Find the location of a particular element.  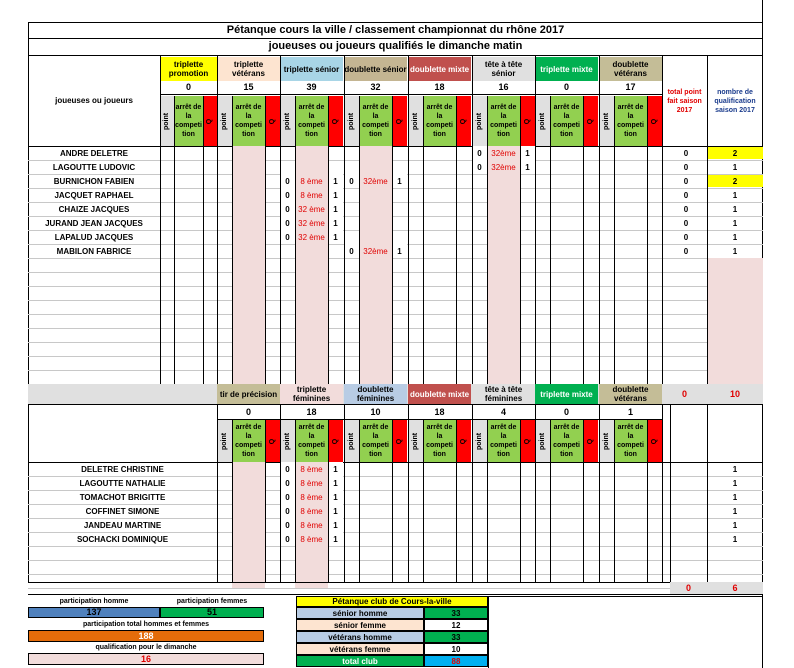

player-qualification-count: 1 is located at coordinates (735, 195).